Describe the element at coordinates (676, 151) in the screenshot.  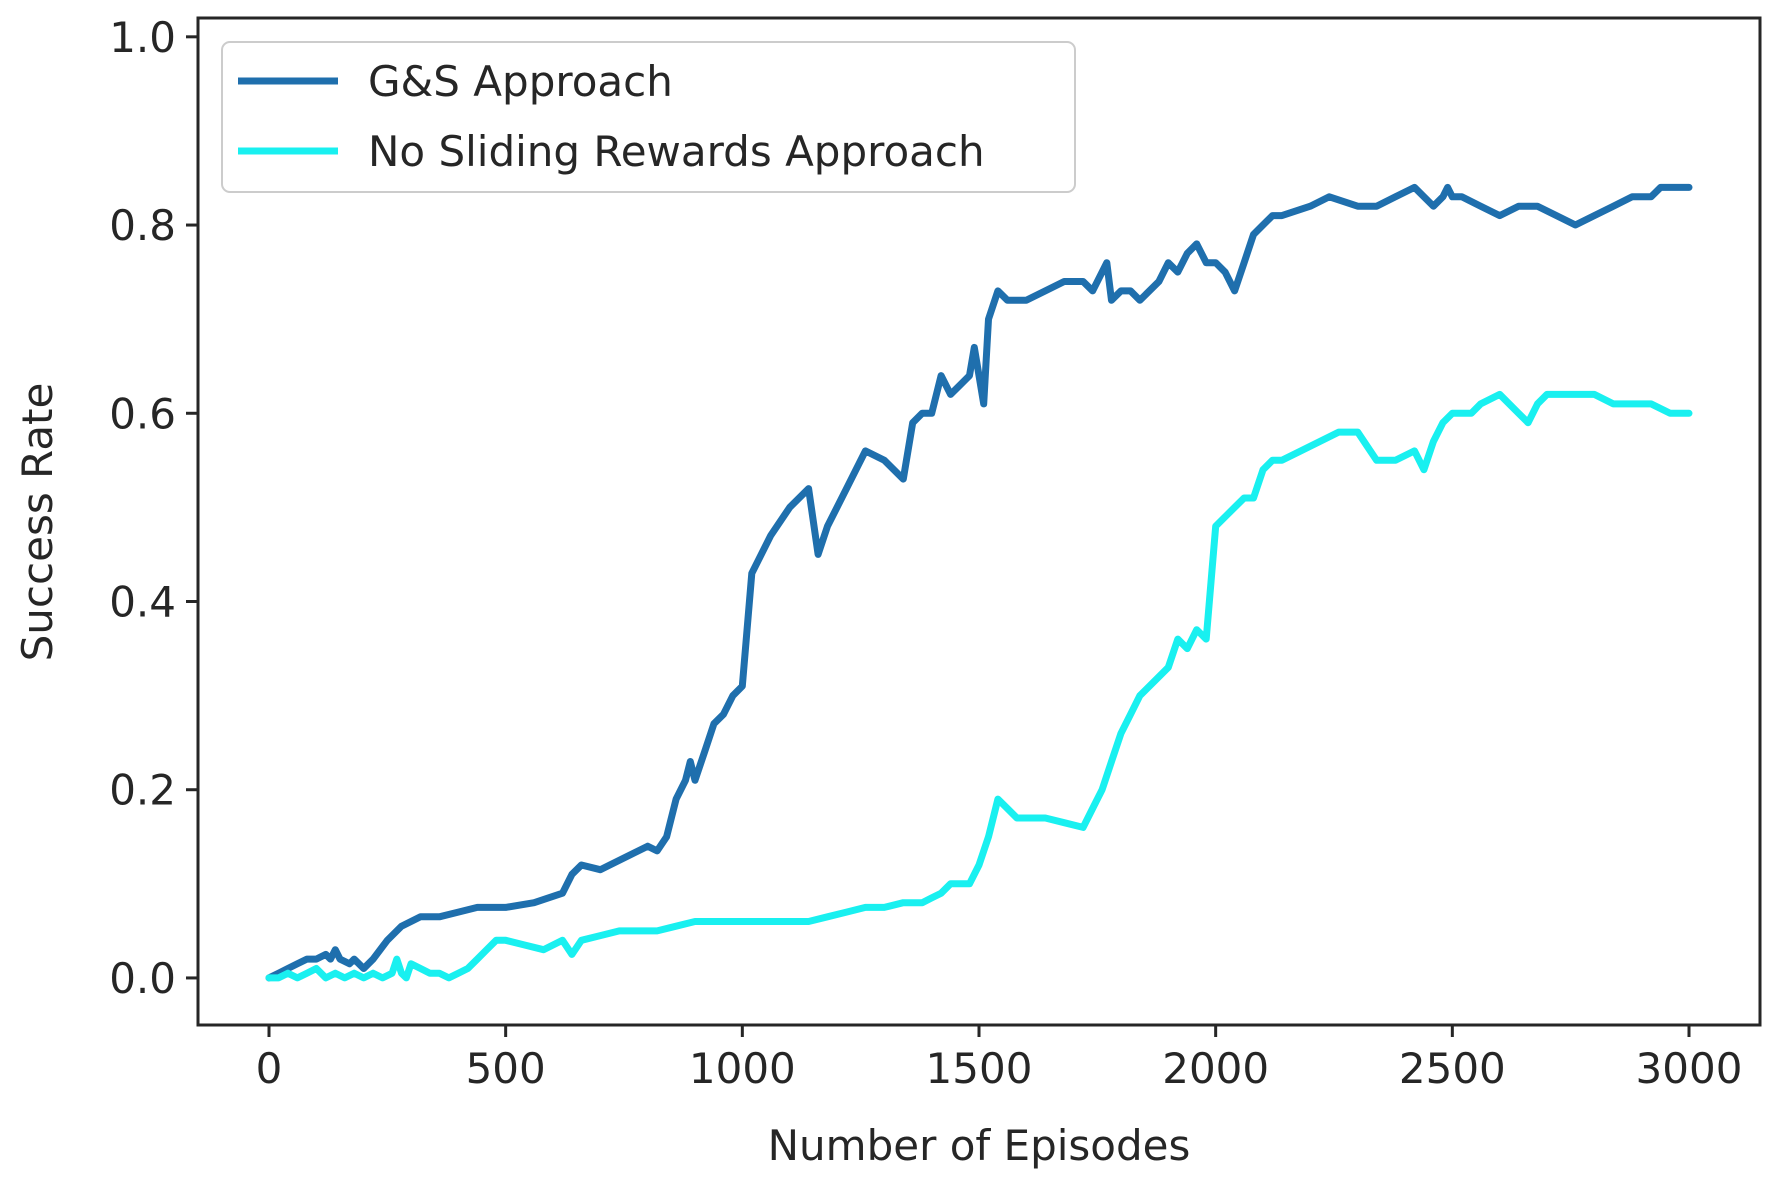
I see `legend-label-no-sliding-rewards: No Sliding Rewards Approach` at that location.